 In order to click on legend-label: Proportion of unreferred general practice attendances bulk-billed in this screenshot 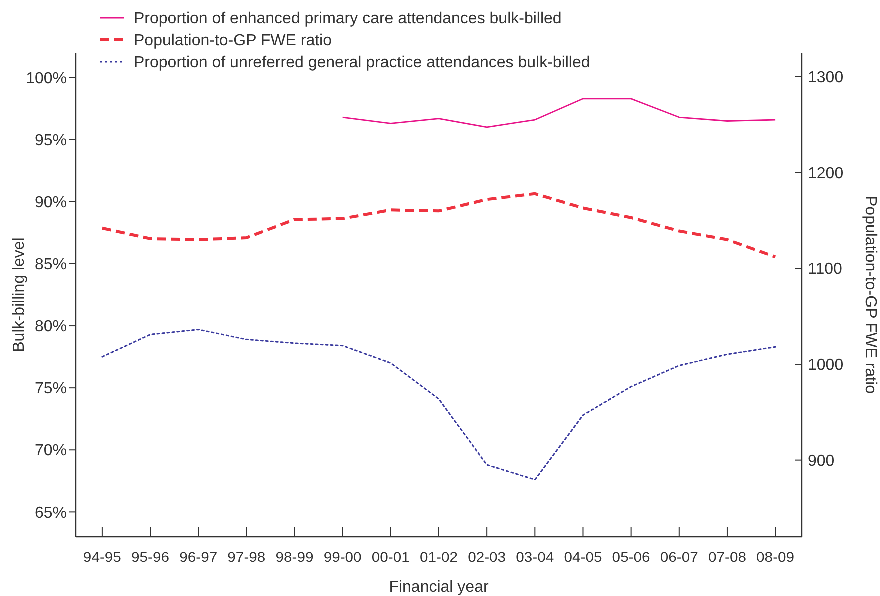, I will do `click(362, 63)`.